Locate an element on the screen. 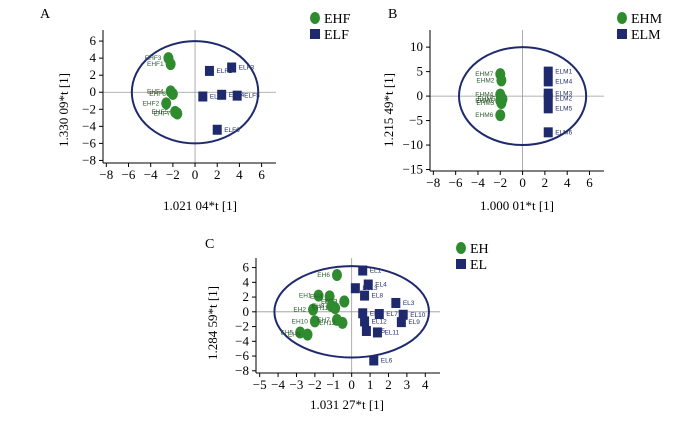  panel-label: C is located at coordinates (209, 244).